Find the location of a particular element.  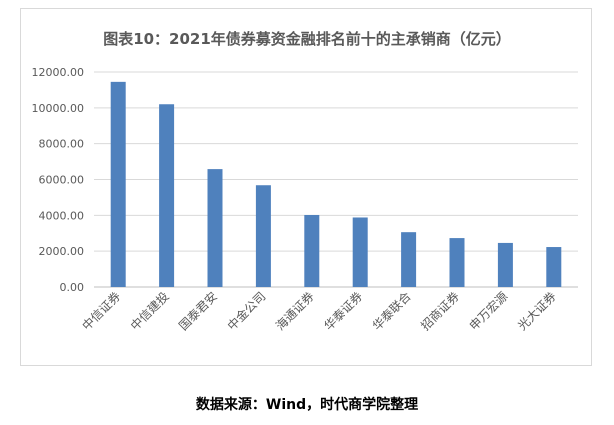

x-tick-label: 华泰证券 is located at coordinates (343, 311).